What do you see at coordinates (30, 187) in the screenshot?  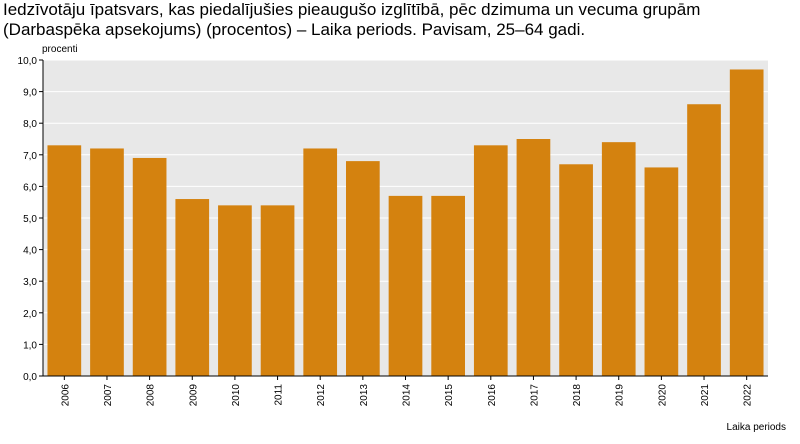 I see `y-tick-label: 6,0` at bounding box center [30, 187].